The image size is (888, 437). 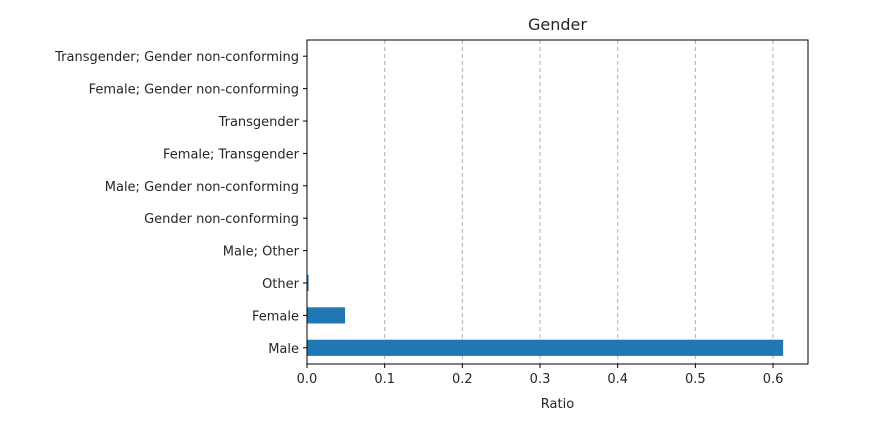 I want to click on y-tick-label: Male; Gender non-conforming, so click(x=202, y=187).